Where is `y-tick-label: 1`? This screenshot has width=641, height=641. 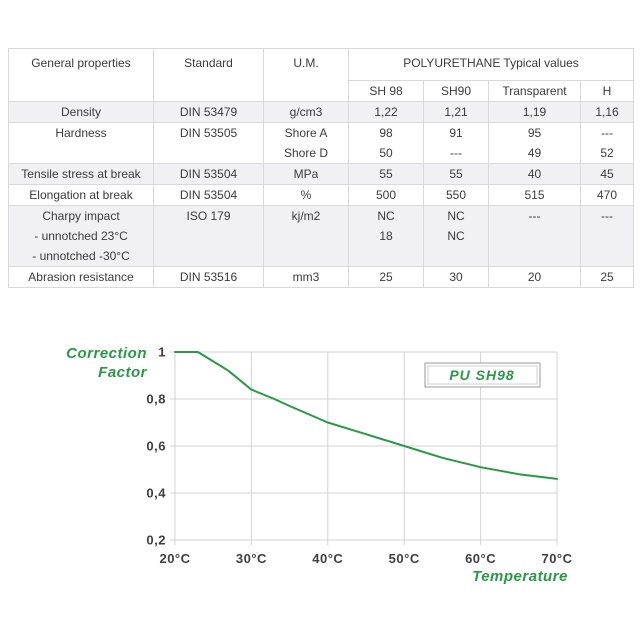 y-tick-label: 1 is located at coordinates (162, 352).